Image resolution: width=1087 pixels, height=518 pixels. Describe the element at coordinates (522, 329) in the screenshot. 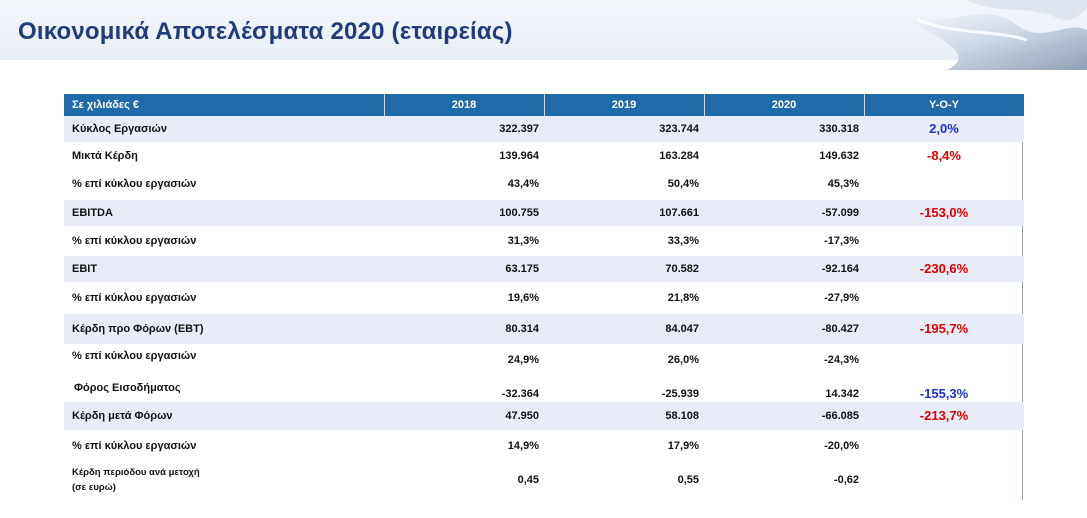

I see `value-2018: 80.314` at that location.